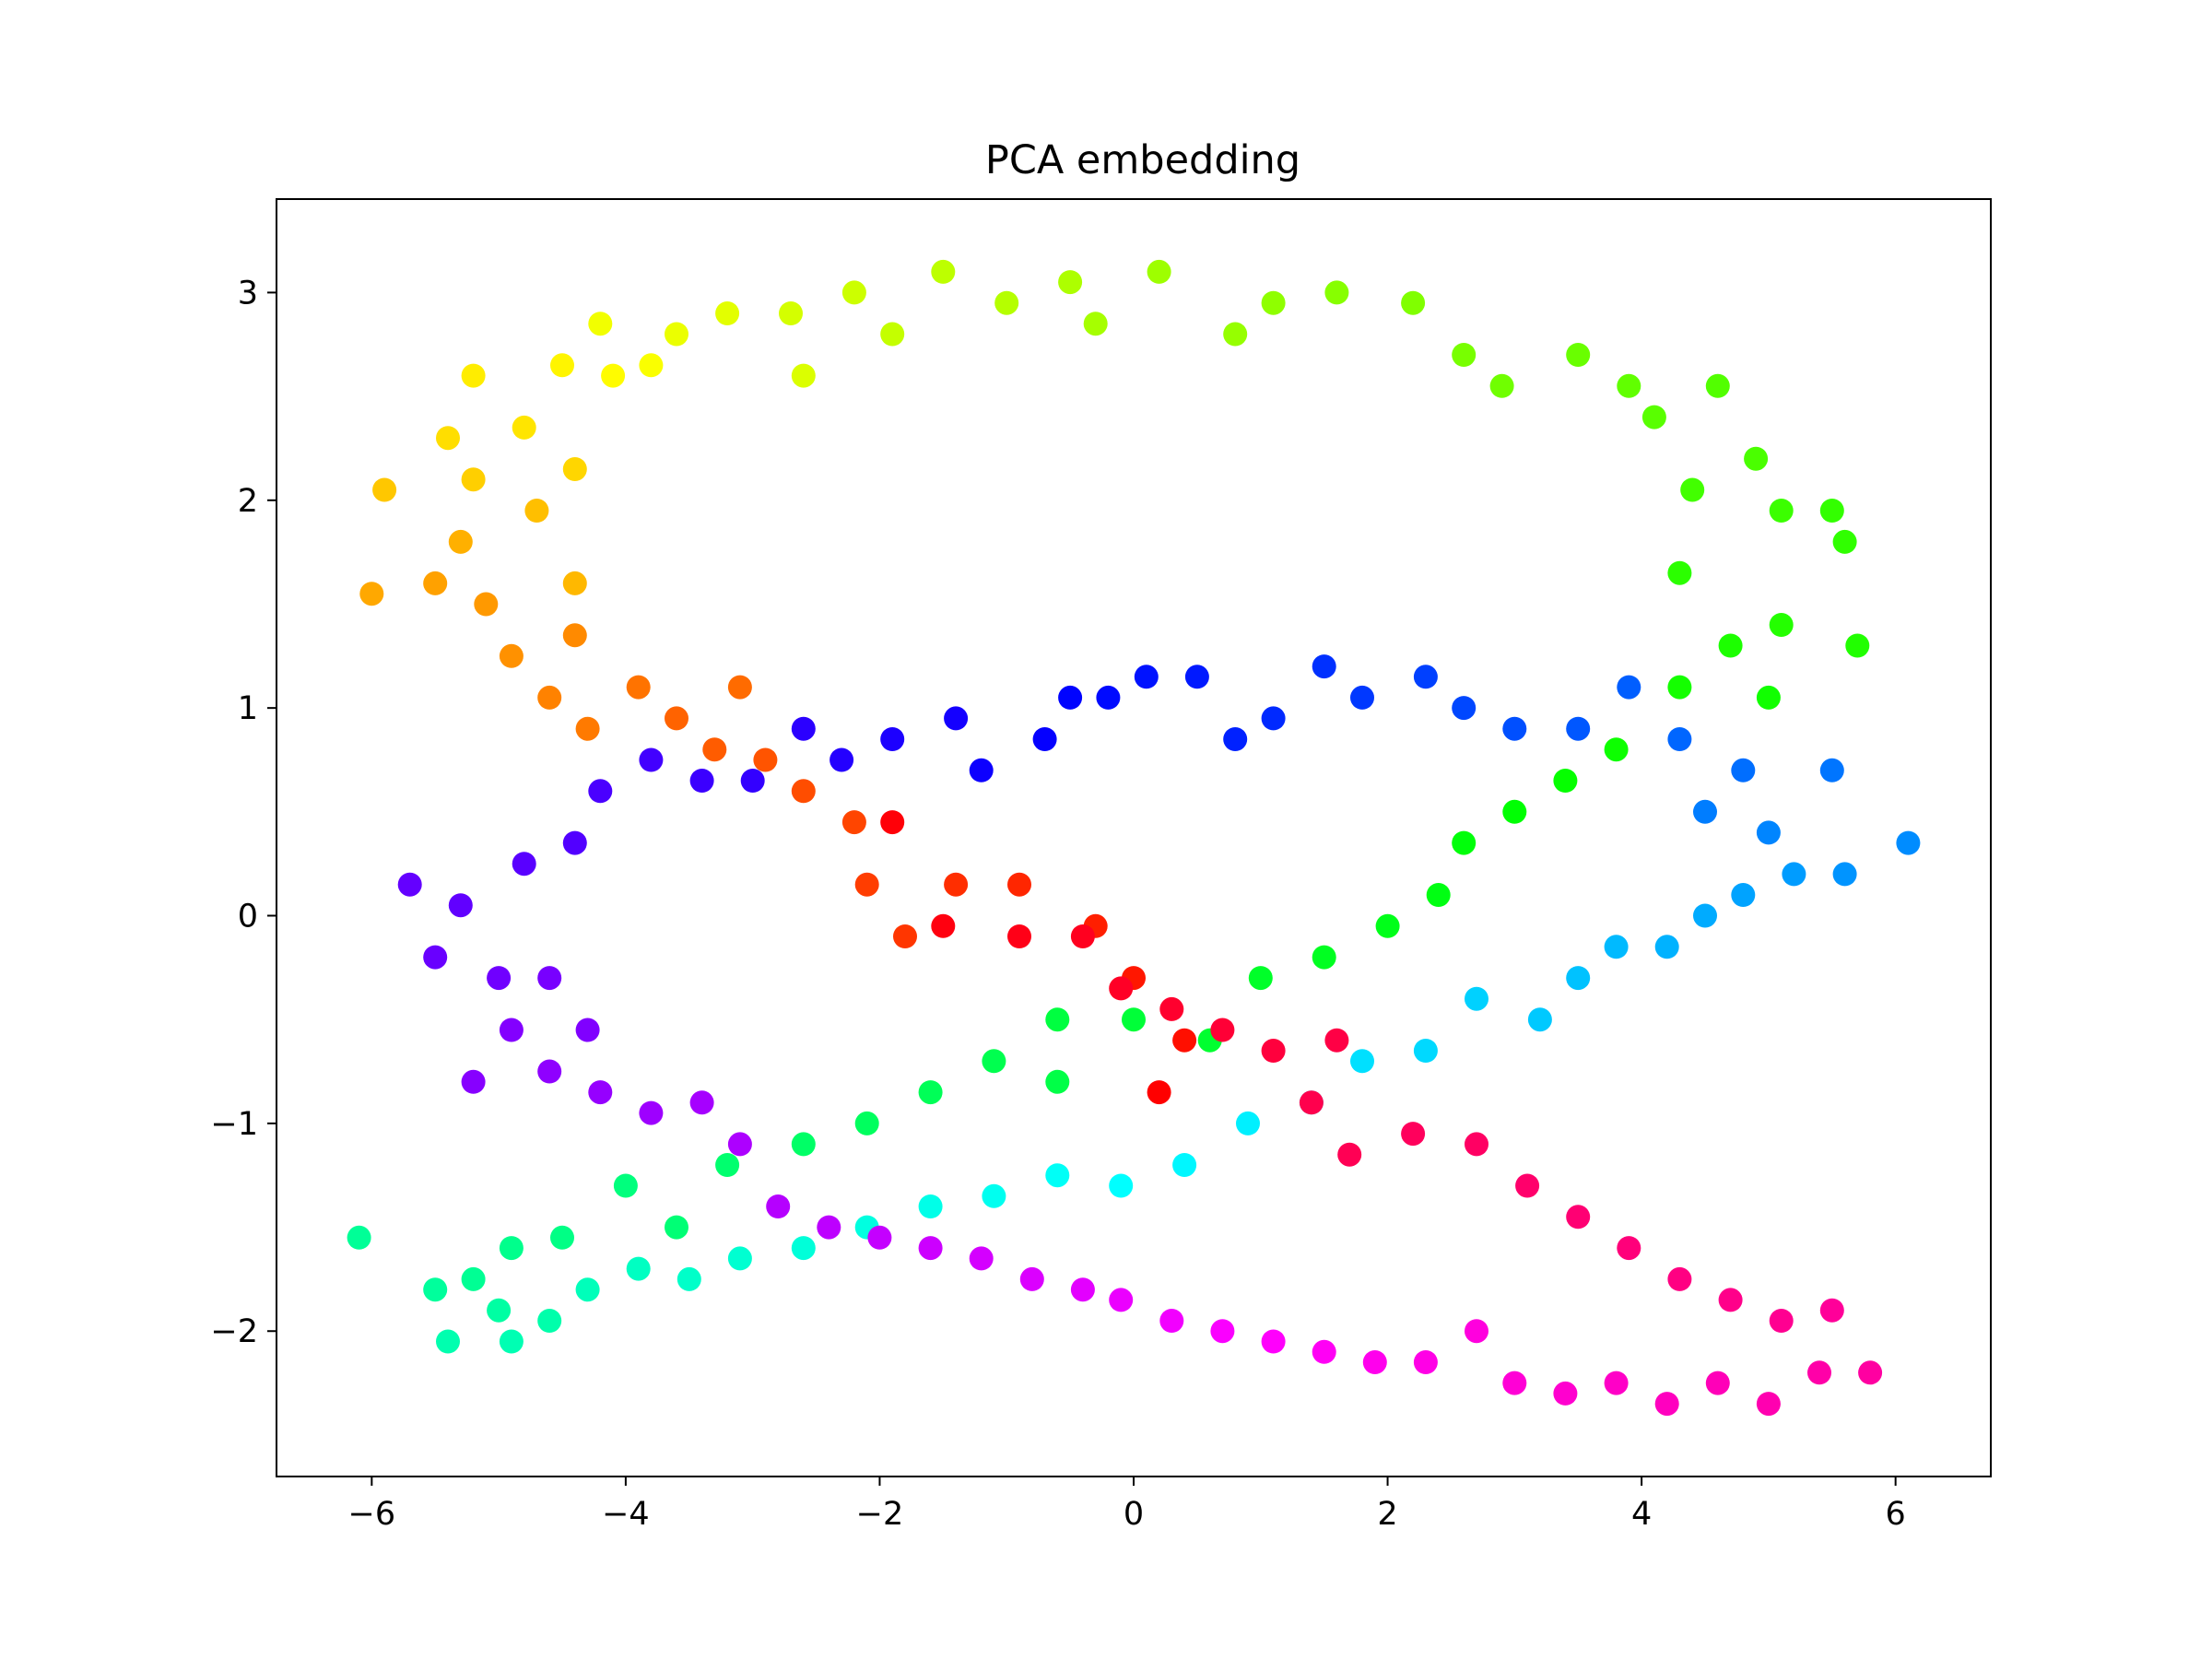  I want to click on y-axis: −2 −1 0 1 2 3, so click(243, 812).